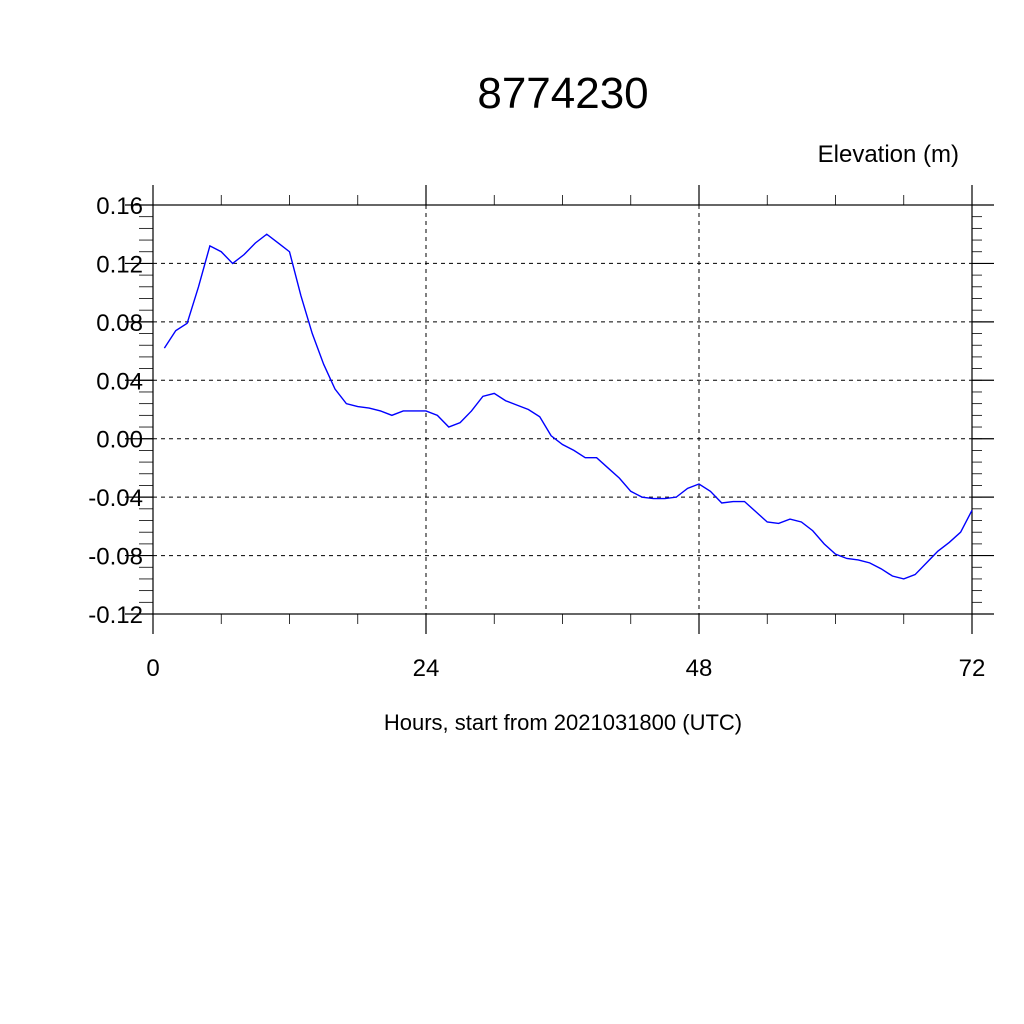  What do you see at coordinates (699, 668) in the screenshot?
I see `x-tick-label: 48` at bounding box center [699, 668].